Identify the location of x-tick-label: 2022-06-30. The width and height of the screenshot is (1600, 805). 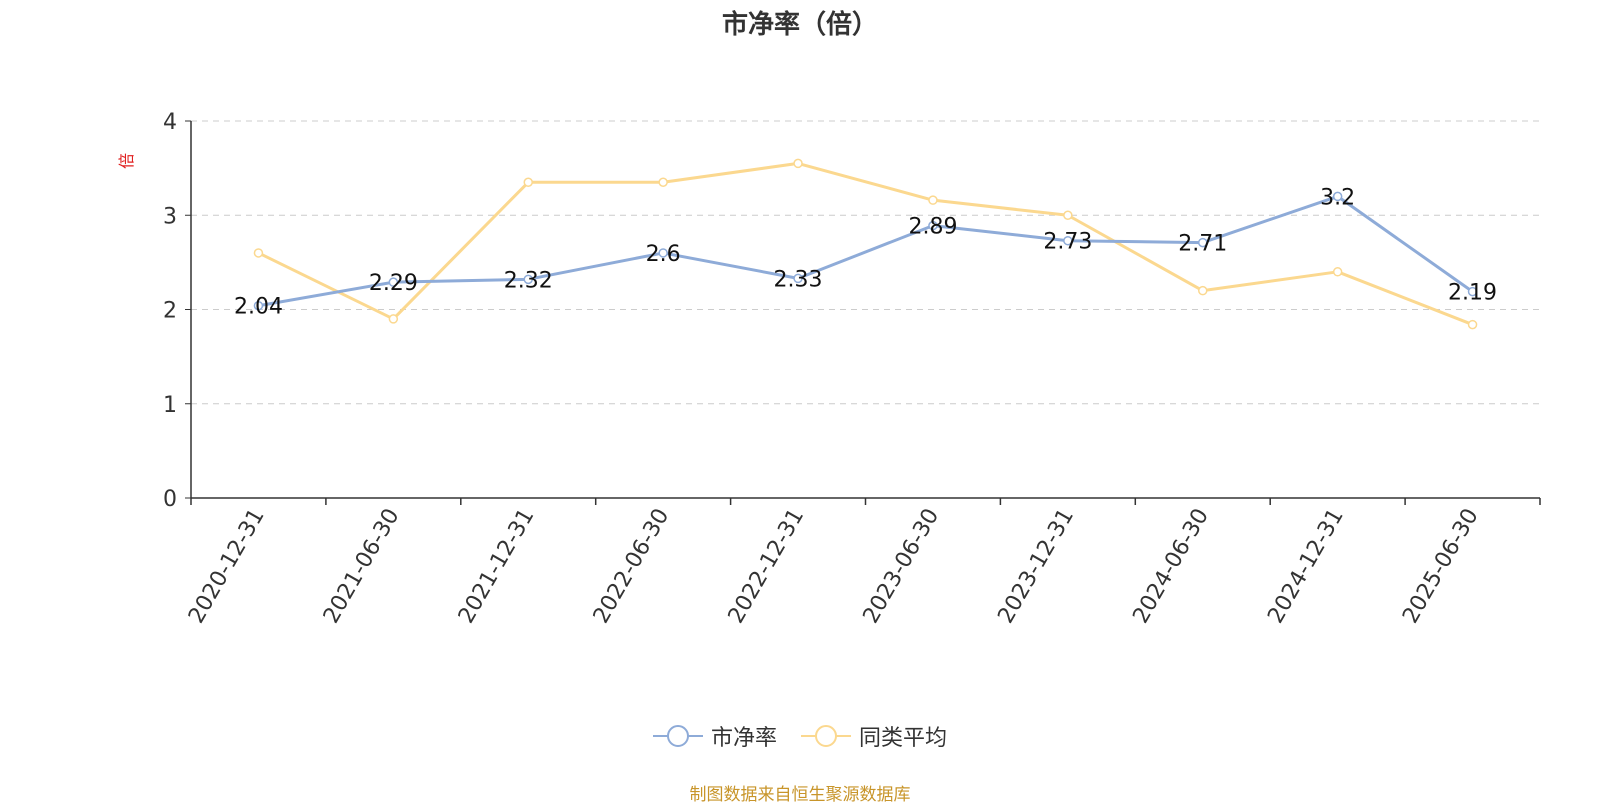
(632, 566).